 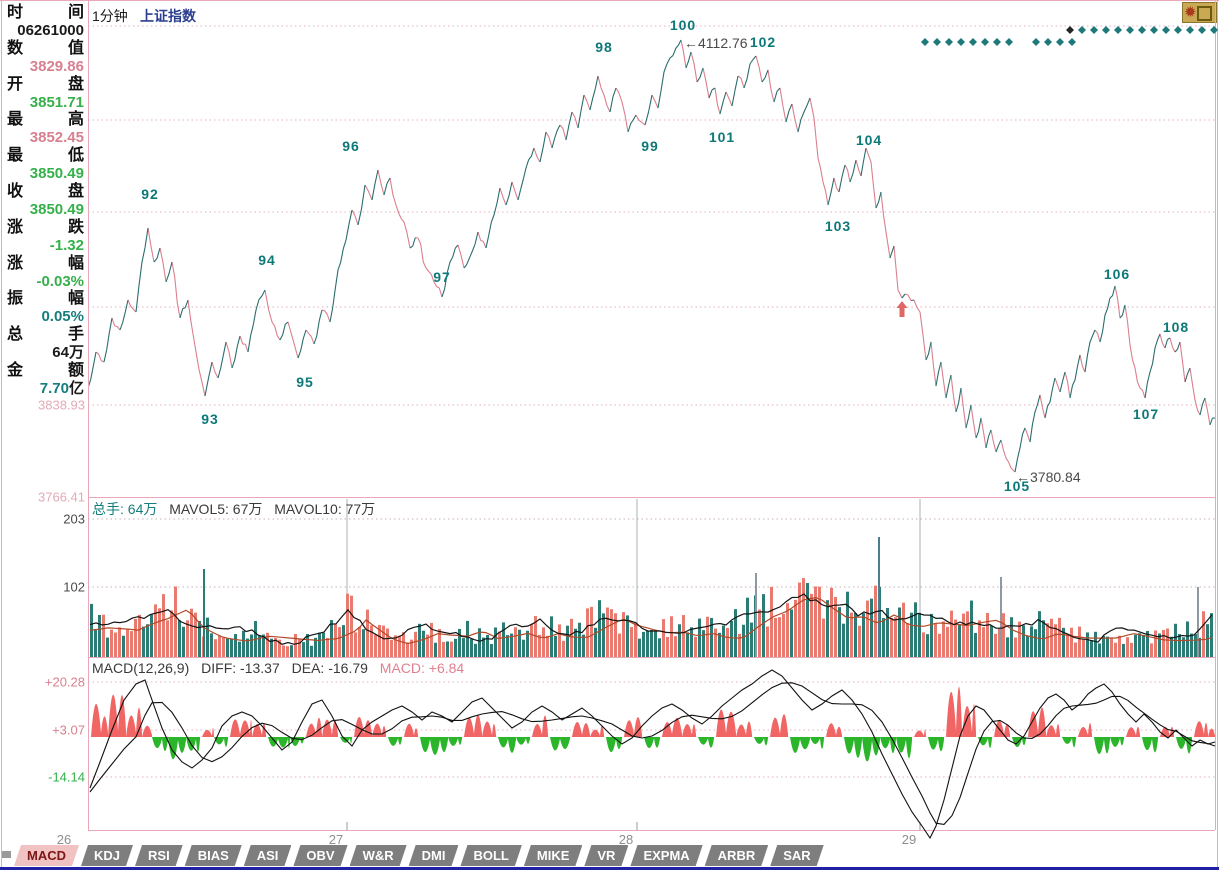 I want to click on tab-expma: EXPMA, so click(x=666, y=855).